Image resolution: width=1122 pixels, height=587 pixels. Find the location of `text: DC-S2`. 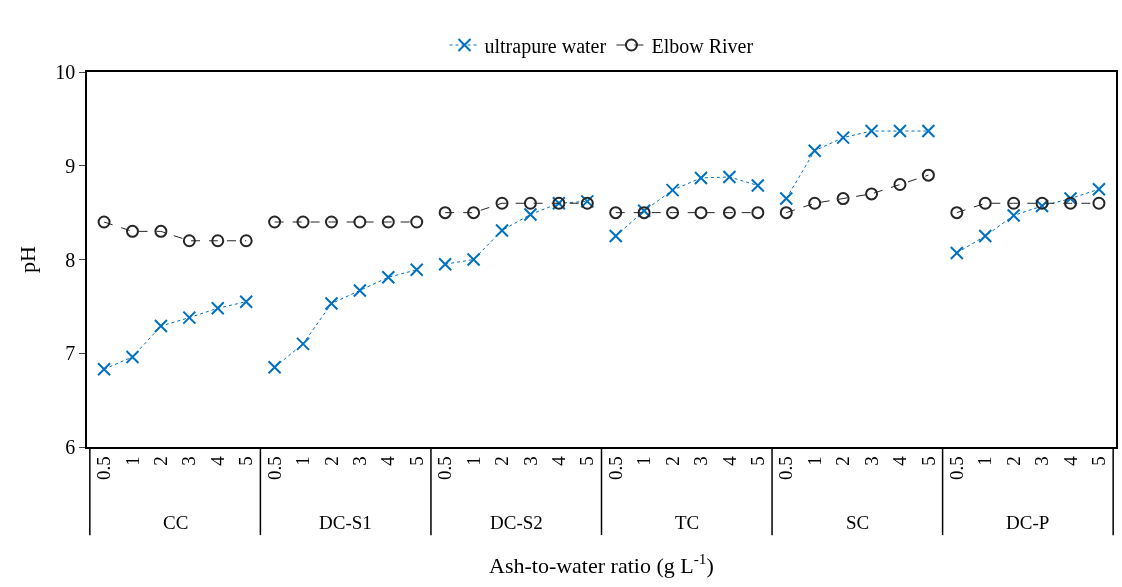

text: DC-S2 is located at coordinates (516, 522).